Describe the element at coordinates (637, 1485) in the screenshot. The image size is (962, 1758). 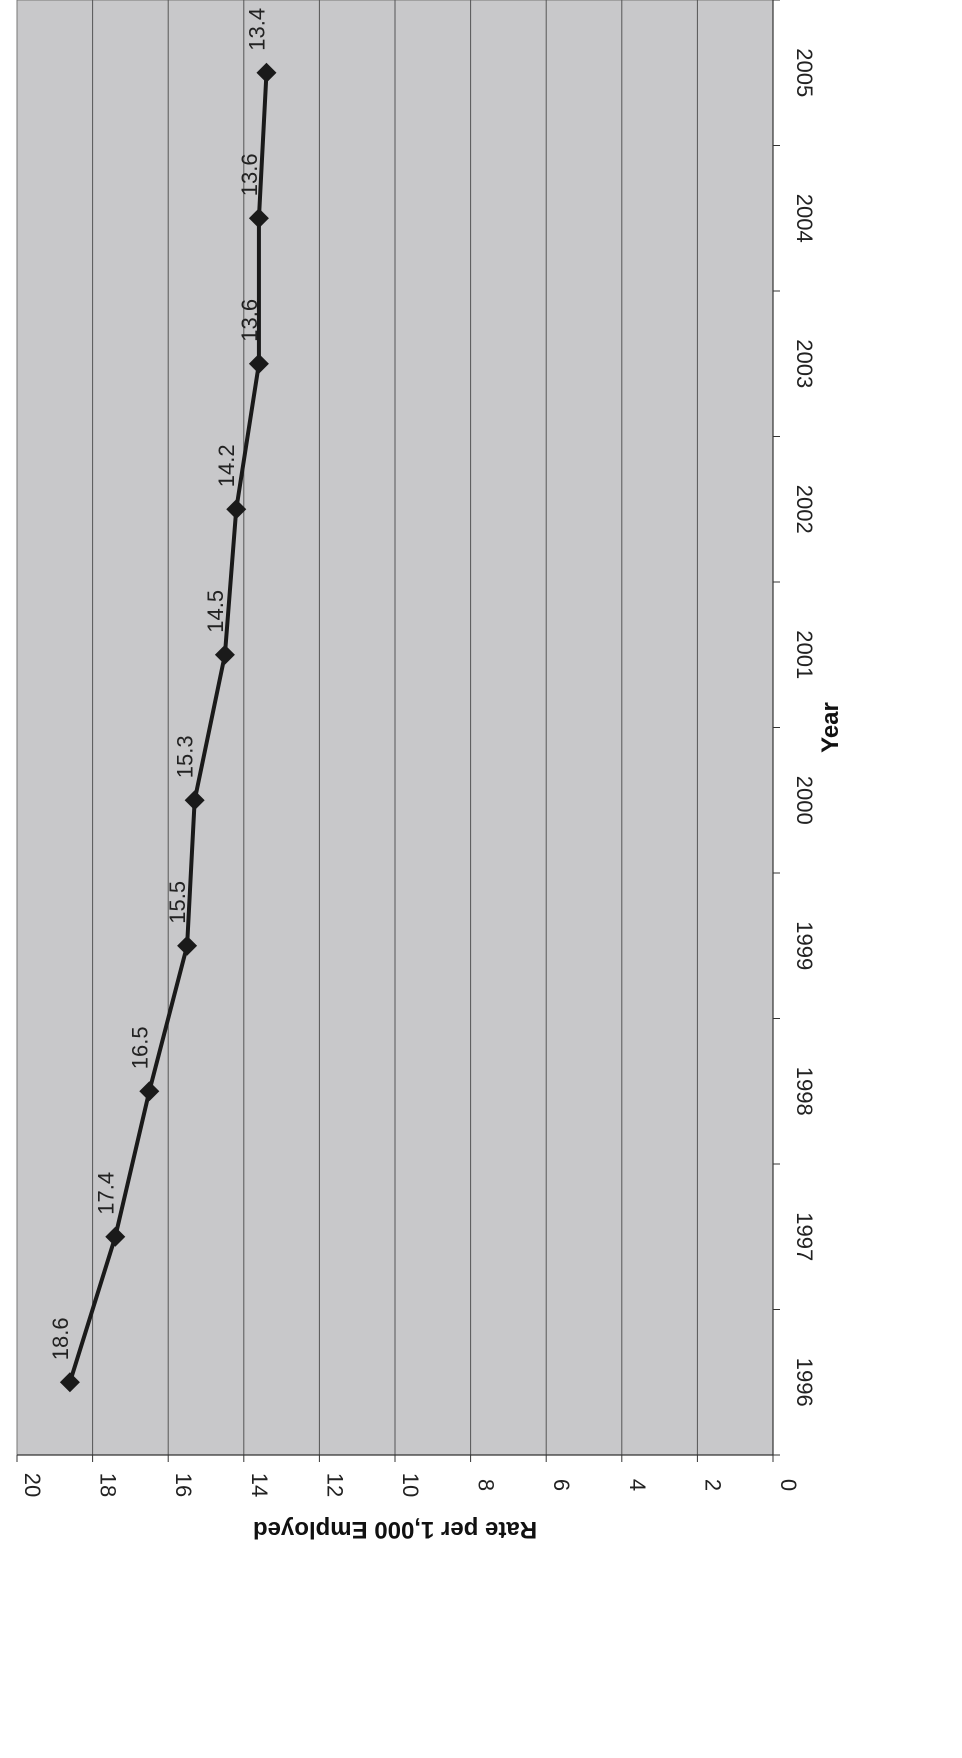
I see `y-tick-label: 4` at that location.